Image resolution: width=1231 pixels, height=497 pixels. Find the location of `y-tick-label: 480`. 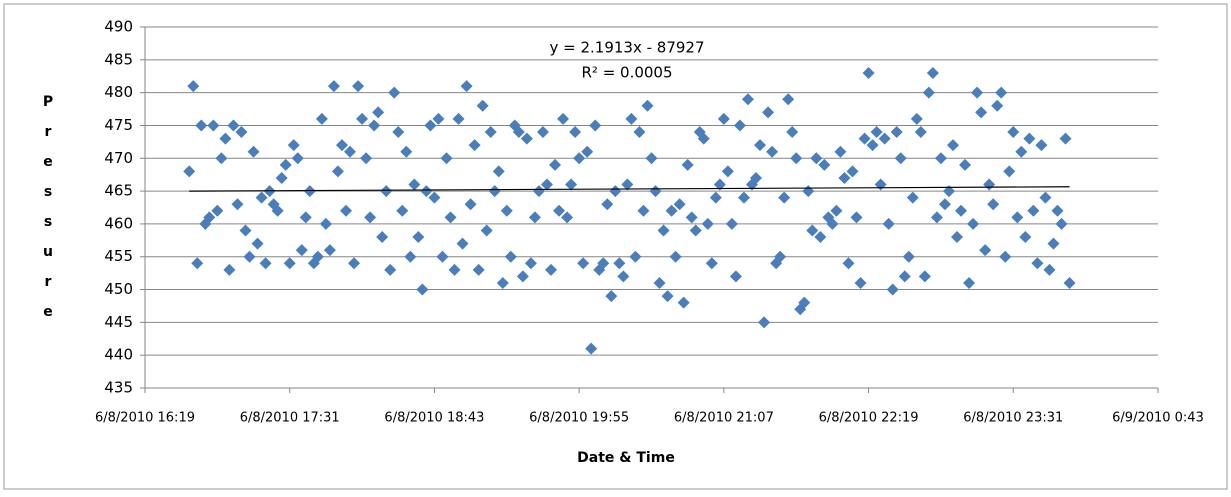

y-tick-label: 480 is located at coordinates (118, 92).